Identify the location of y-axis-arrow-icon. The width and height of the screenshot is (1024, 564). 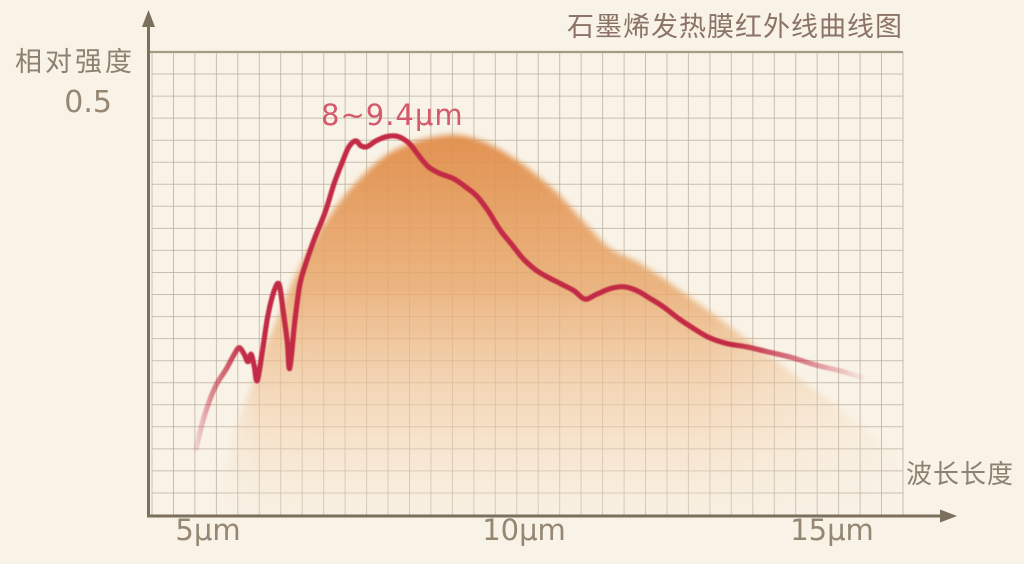
(148, 18).